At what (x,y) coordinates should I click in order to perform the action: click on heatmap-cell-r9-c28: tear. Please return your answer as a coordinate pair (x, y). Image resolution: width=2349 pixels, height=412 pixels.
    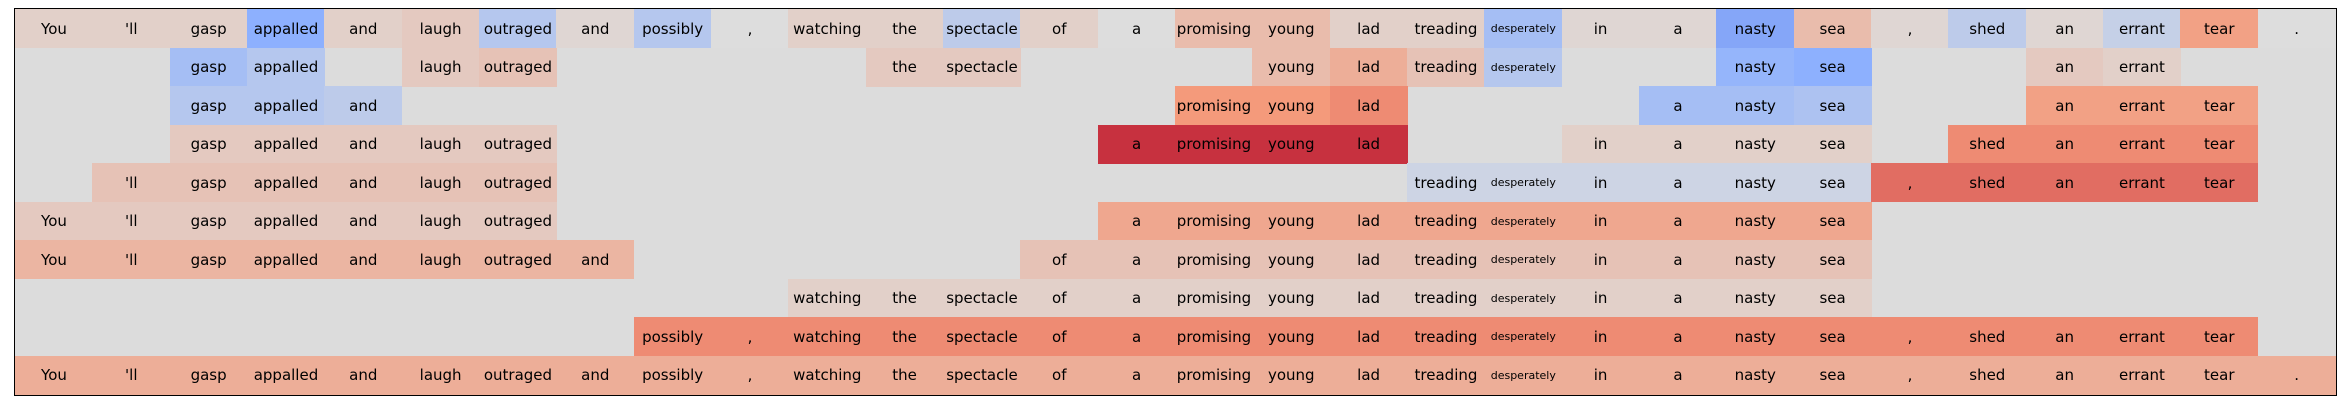
    Looking at the image, I should click on (2219, 375).